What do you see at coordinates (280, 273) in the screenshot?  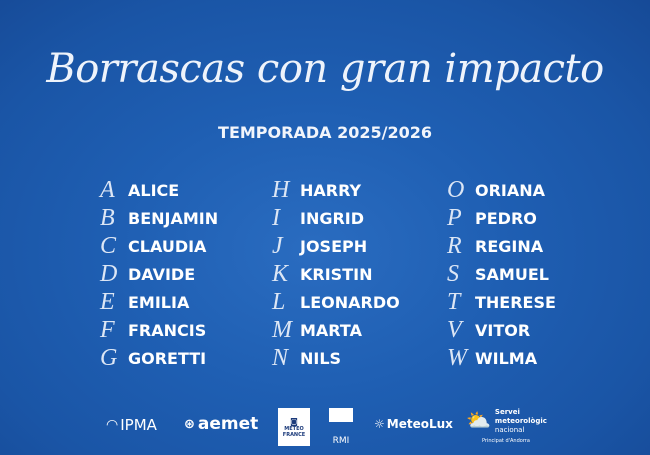 I see `initial-letter: K` at bounding box center [280, 273].